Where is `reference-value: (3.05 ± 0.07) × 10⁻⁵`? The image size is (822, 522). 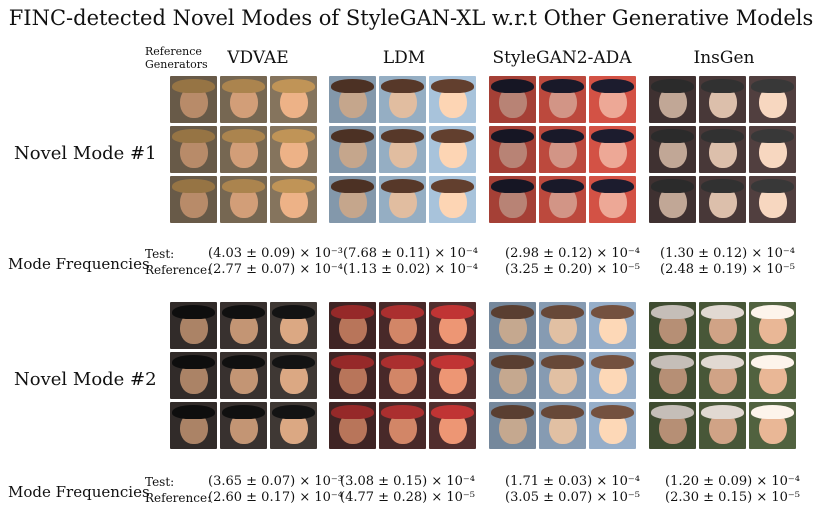 reference-value: (3.05 ± 0.07) × 10⁻⁵ is located at coordinates (572, 497).